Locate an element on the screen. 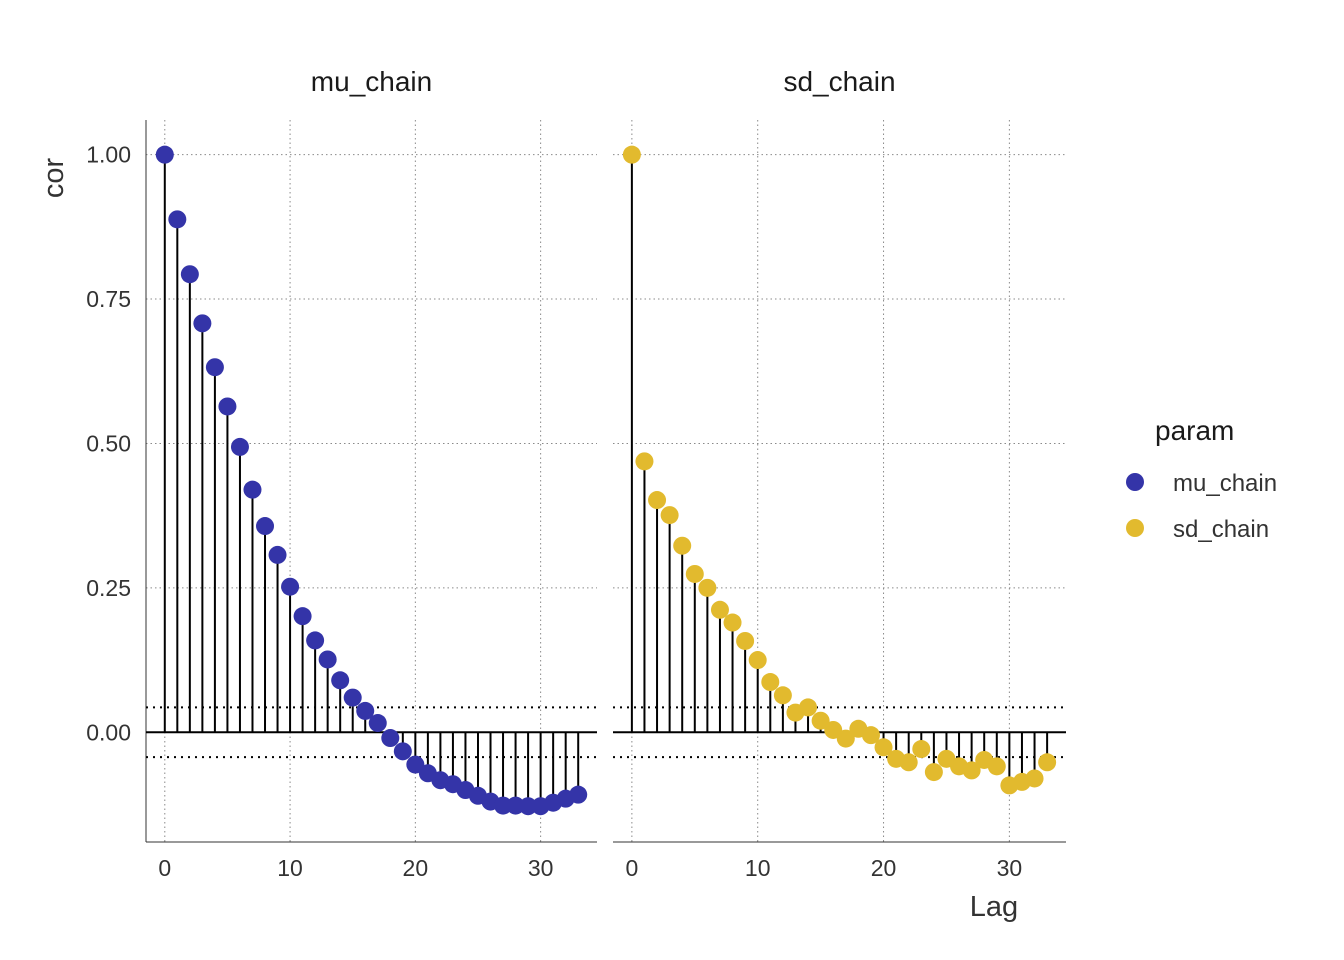 The width and height of the screenshot is (1344, 960). y-tick-label: 0.50 is located at coordinates (108, 443).